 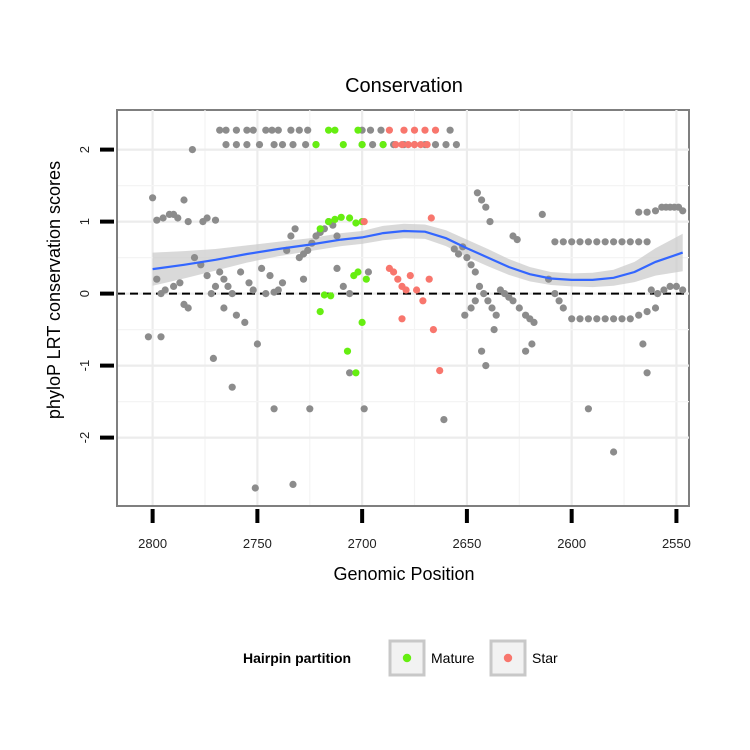 I want to click on confidence-ribbon, so click(x=417, y=255).